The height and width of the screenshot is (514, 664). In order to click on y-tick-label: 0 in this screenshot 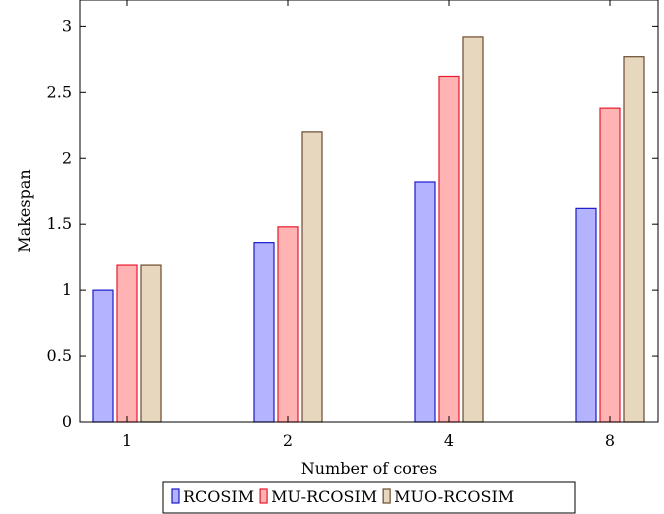, I will do `click(67, 421)`.